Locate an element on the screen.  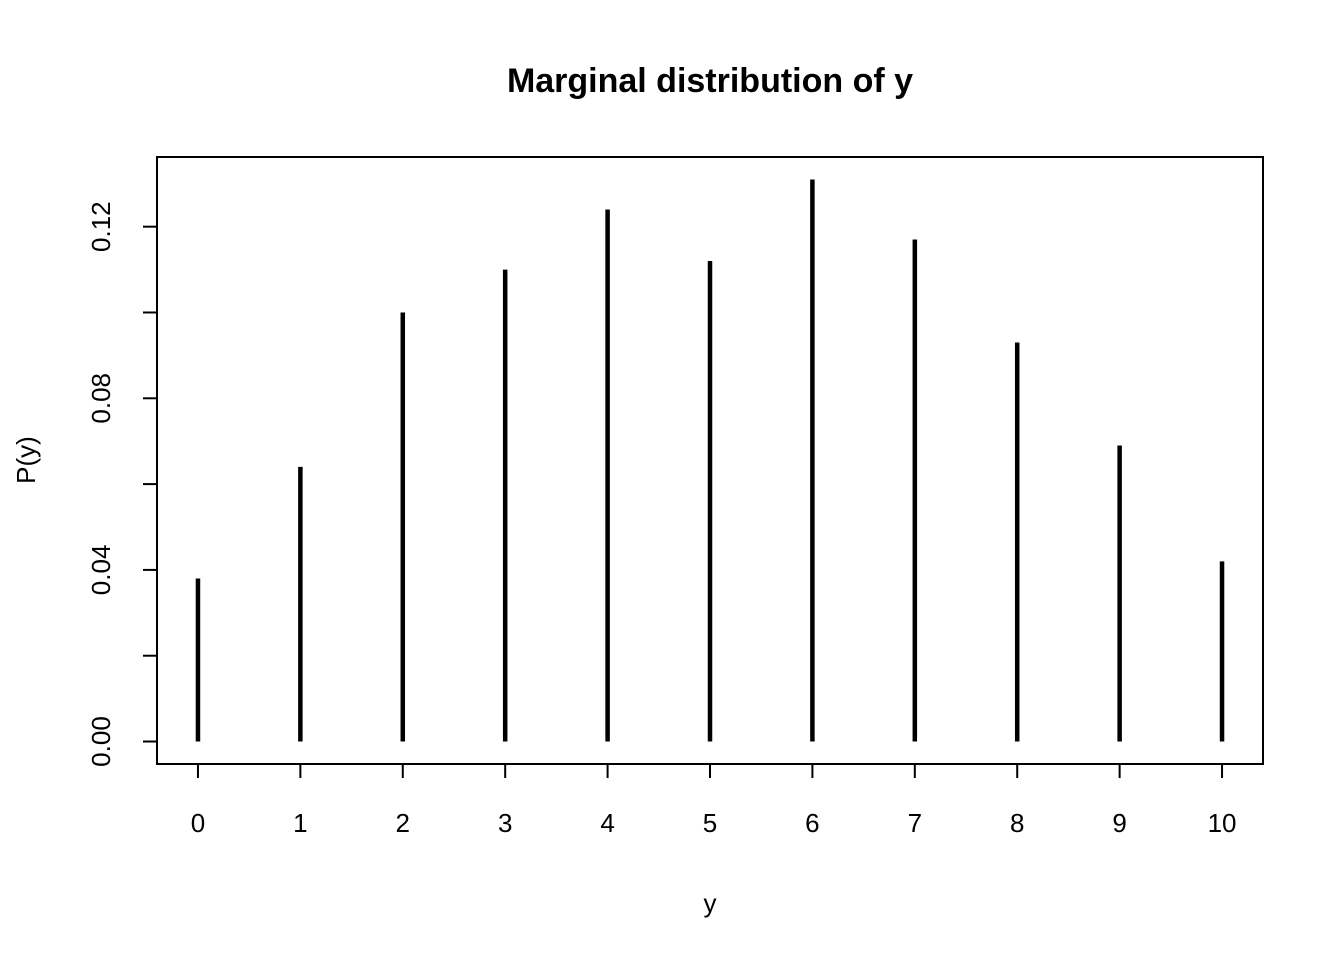
x-axis: 0 1 2 3 4 5 6 7 8 9 10 is located at coordinates (714, 801).